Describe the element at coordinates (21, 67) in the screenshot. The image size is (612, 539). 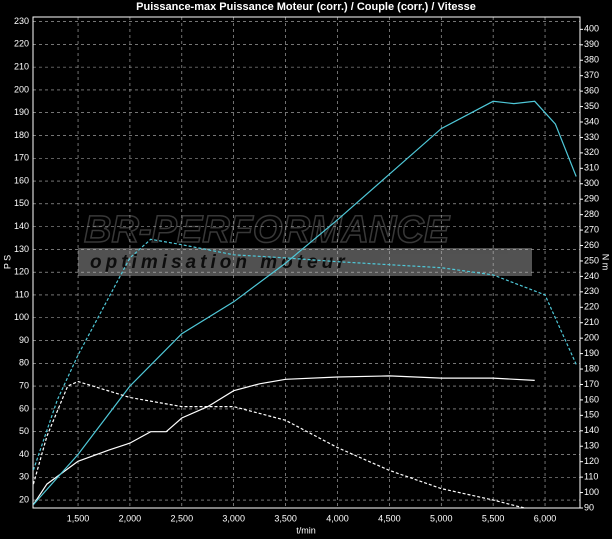
I see `y-tick-label: 210` at that location.